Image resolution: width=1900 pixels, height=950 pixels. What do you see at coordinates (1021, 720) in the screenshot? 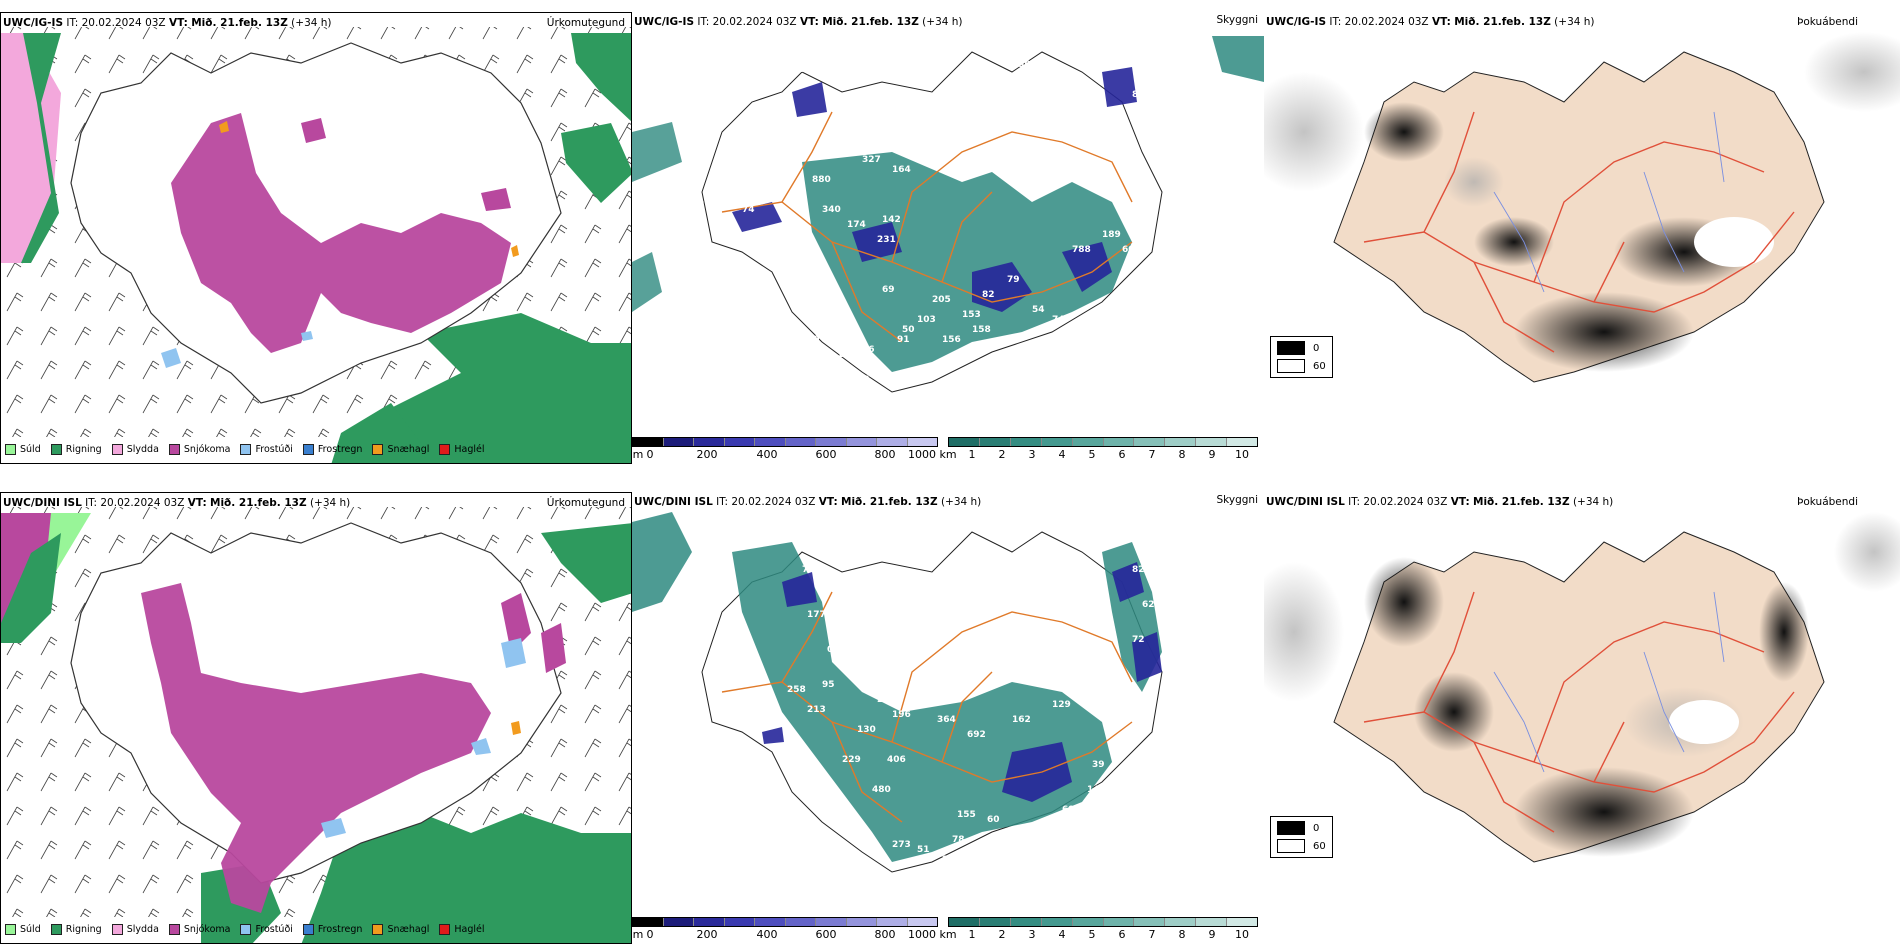
I see `terrain-height-label: 162` at bounding box center [1021, 720].